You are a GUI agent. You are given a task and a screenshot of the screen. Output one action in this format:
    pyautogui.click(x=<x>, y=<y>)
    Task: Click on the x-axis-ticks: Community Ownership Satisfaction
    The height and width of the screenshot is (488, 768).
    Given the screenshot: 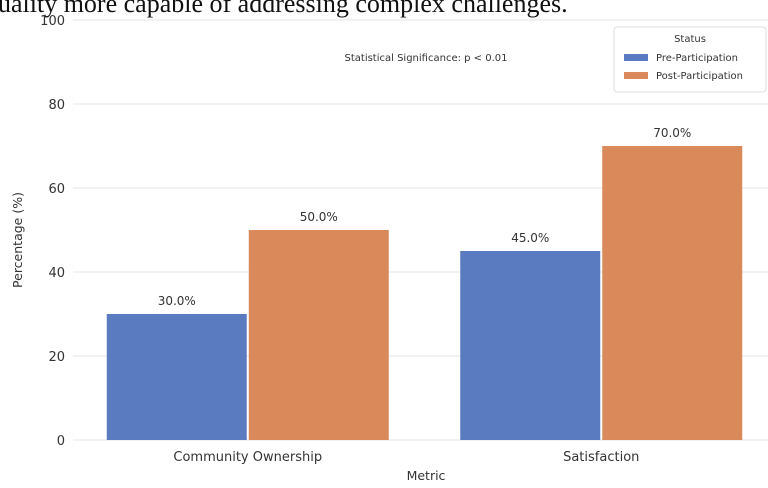 What is the action you would take?
    pyautogui.click(x=406, y=457)
    